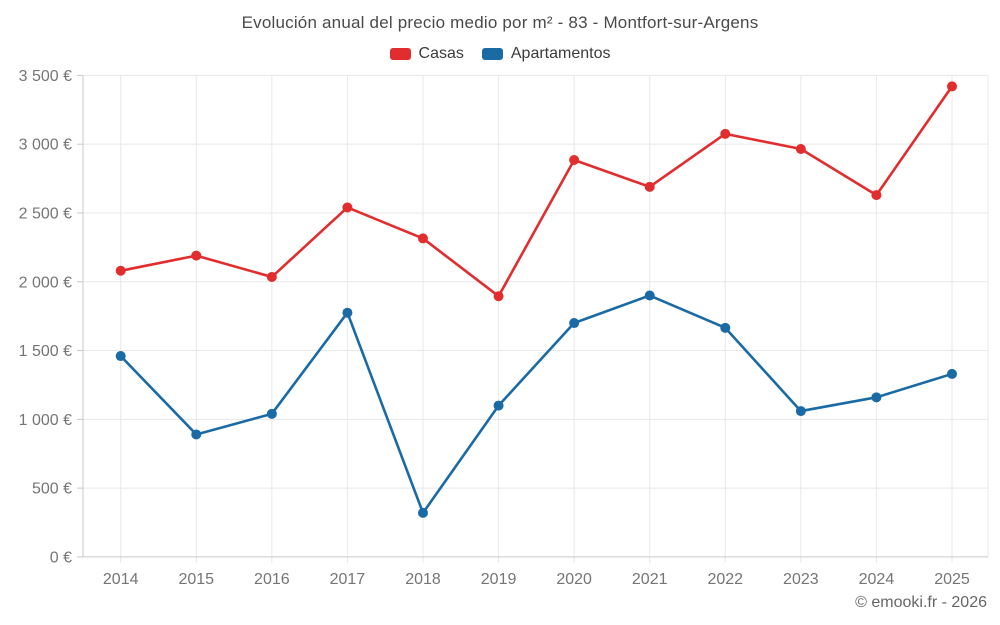  What do you see at coordinates (725, 327) in the screenshot?
I see `point-apartamentos-2022` at bounding box center [725, 327].